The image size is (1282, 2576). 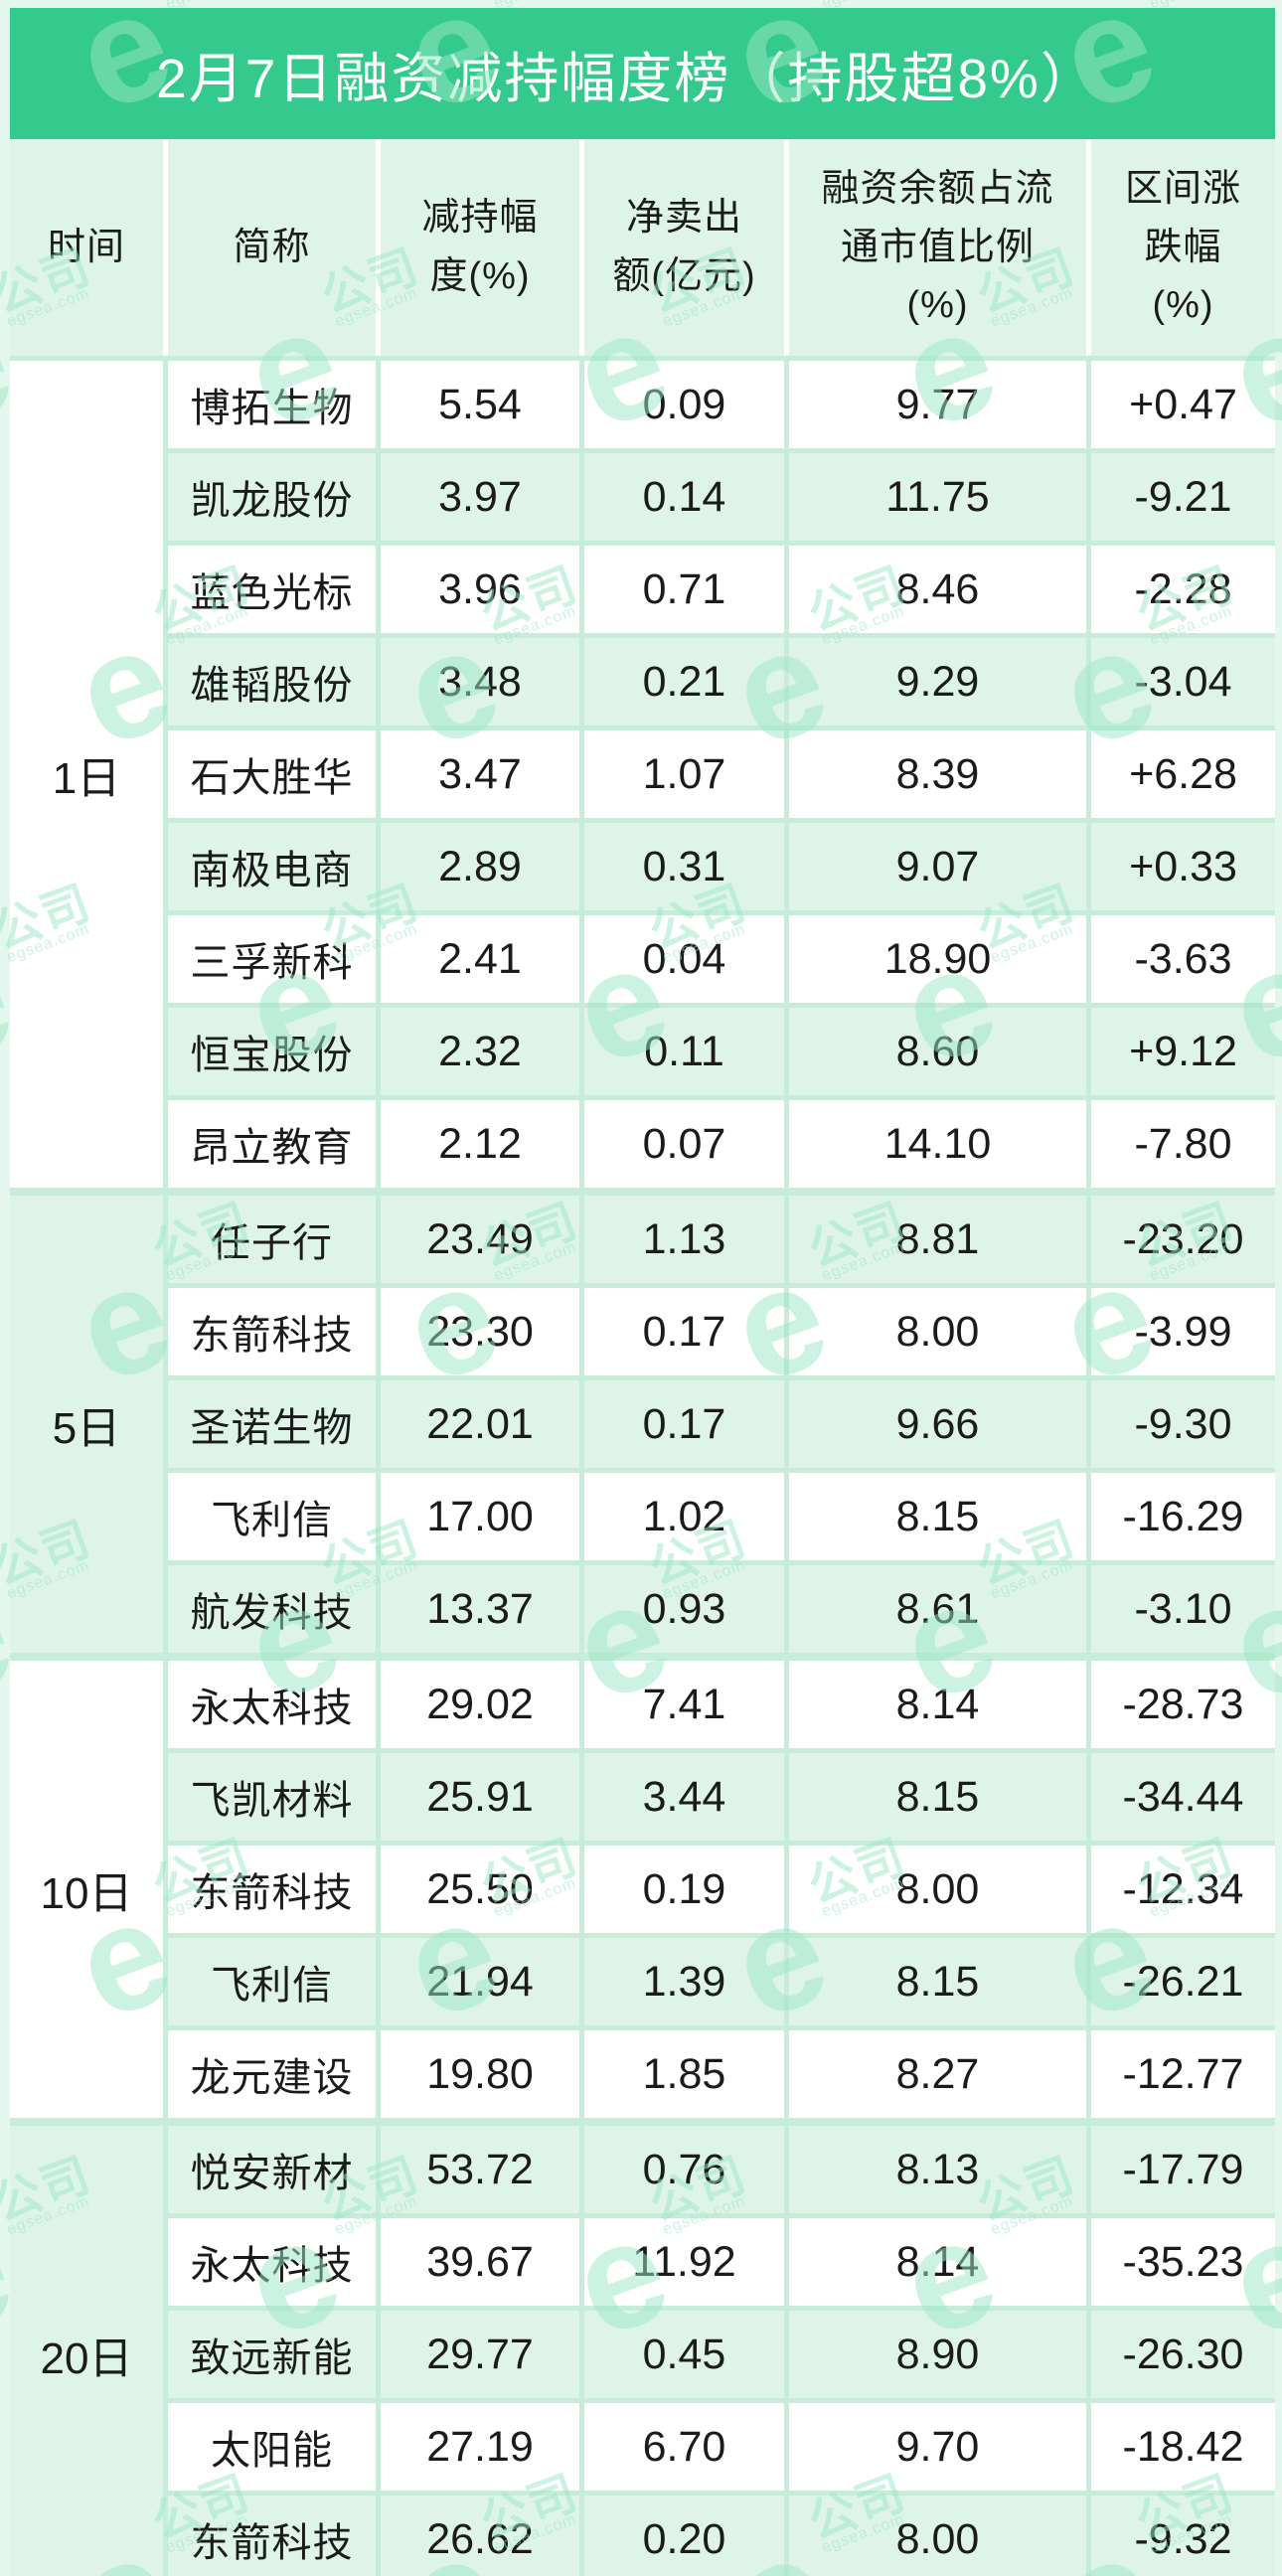 I want to click on reduction-cell: 27.19, so click(x=480, y=2447).